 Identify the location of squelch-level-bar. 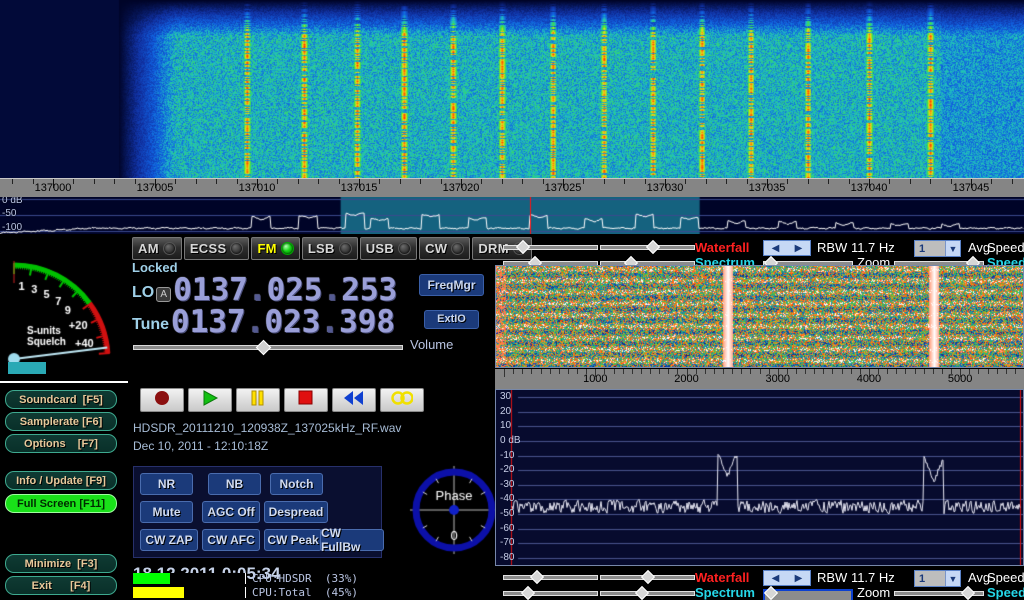
(27, 368).